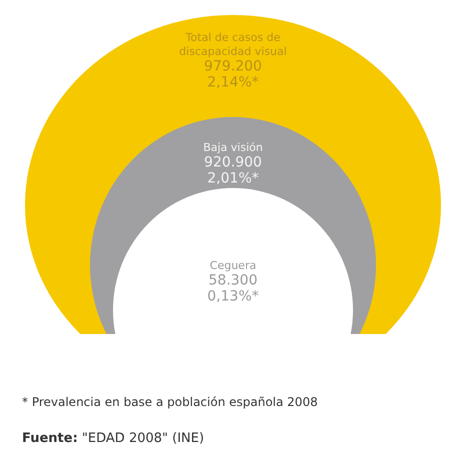  What do you see at coordinates (170, 402) in the screenshot?
I see `text: * Prevalencia en base a población española 2008` at bounding box center [170, 402].